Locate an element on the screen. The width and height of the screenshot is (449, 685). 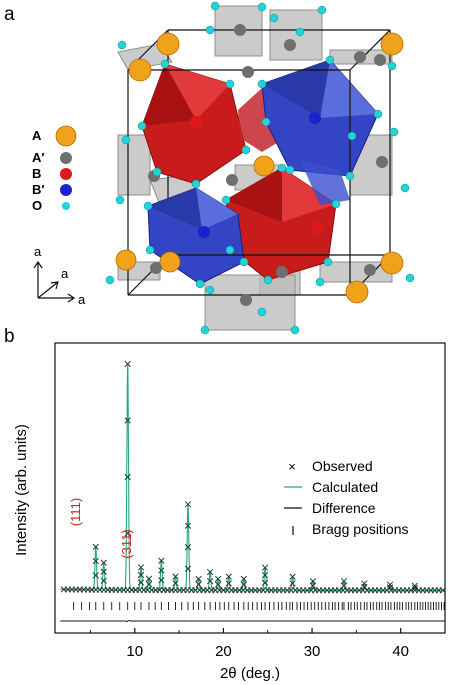
x-tick-label: 20 is located at coordinates (223, 651).